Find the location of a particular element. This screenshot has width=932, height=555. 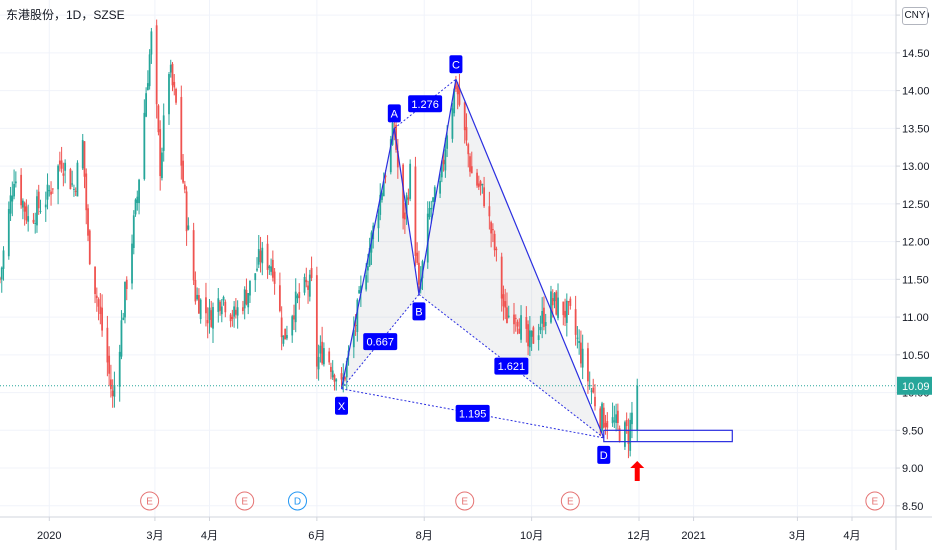

y-tick-label: 8.50 is located at coordinates (912, 507).